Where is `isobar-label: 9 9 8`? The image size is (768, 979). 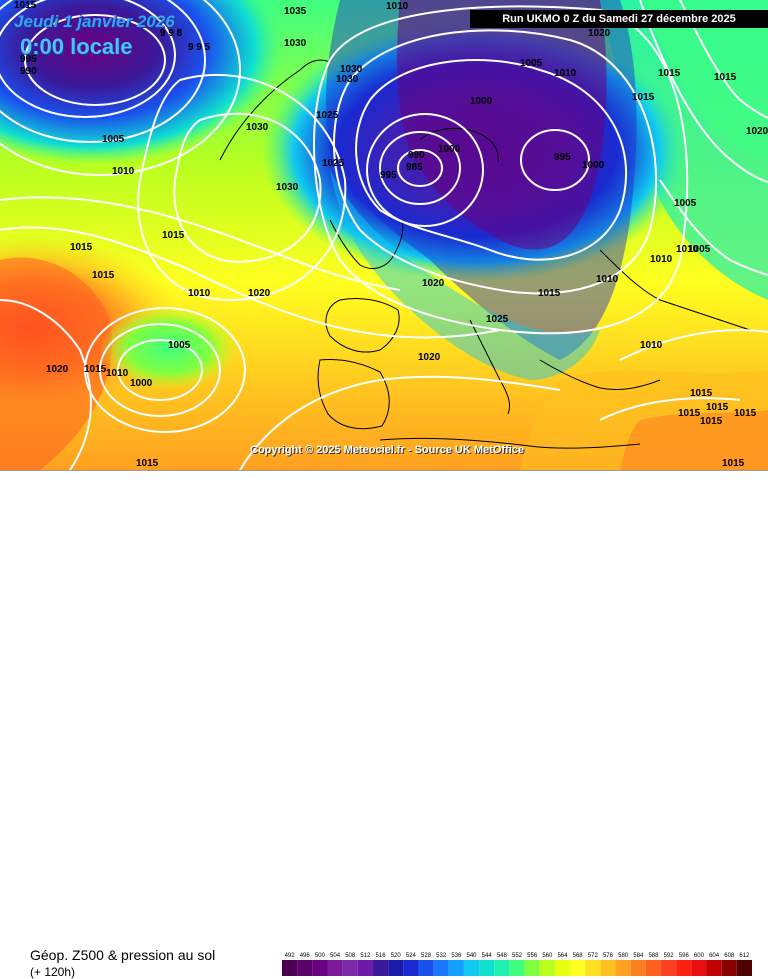 isobar-label: 9 9 8 is located at coordinates (171, 33).